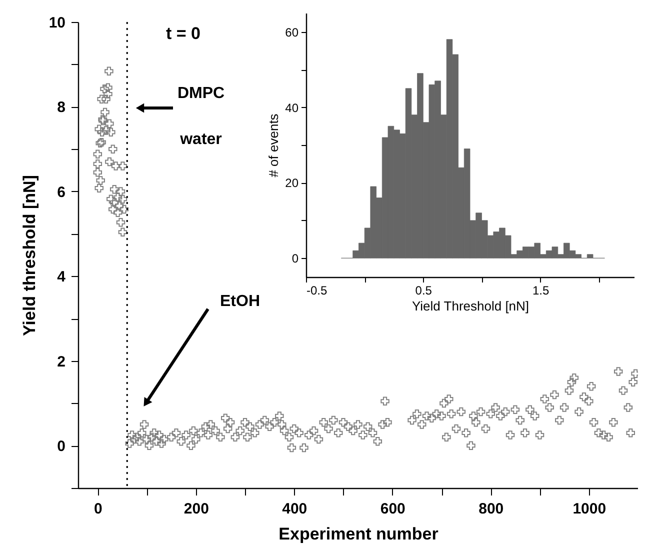 This screenshot has width=650, height=553. I want to click on x-tick-label: 200, so click(196, 509).